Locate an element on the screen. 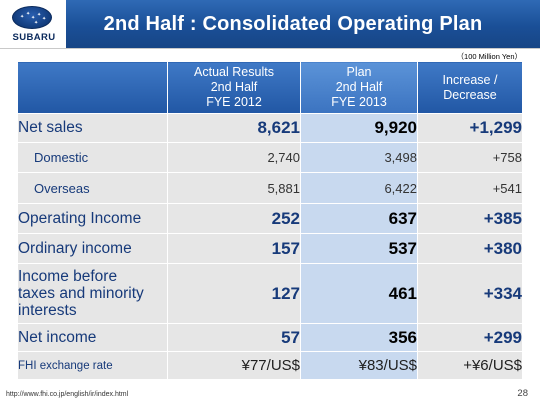  header-plan: Plan 2nd Half FYE 2013 is located at coordinates (359, 87).